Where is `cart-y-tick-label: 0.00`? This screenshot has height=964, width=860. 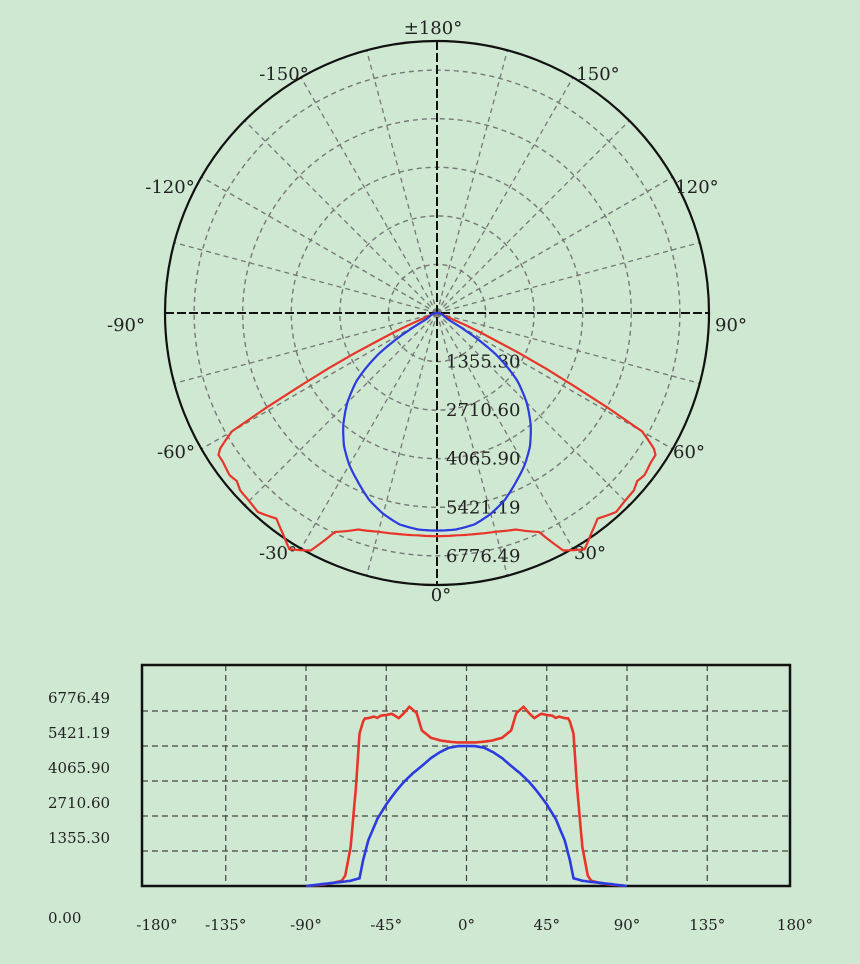
cart-y-tick-label: 0.00 is located at coordinates (64, 918).